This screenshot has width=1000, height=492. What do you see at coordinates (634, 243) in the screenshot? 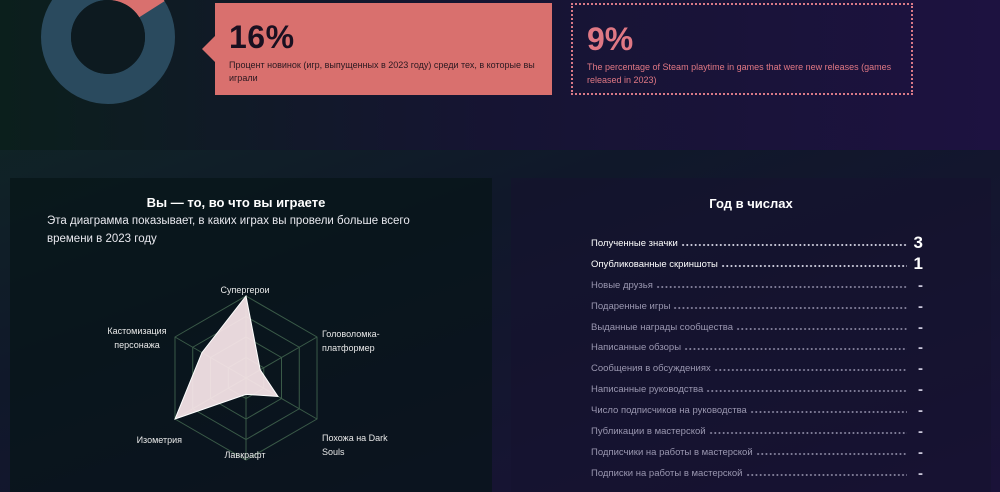
I see `stat-label: Полученные значки` at bounding box center [634, 243].